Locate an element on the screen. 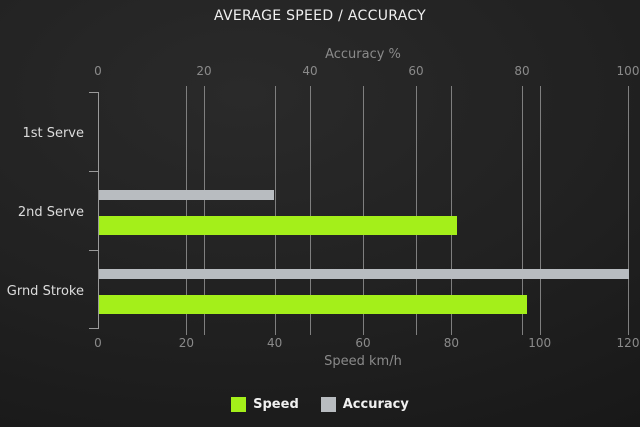  bottom-axis-title: Speed km/h is located at coordinates (363, 361).